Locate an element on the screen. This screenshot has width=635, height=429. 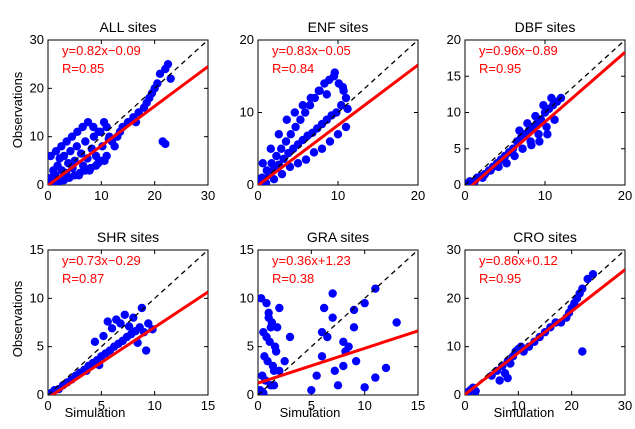
x-axis-label-middle: Simulation is located at coordinates (310, 412).